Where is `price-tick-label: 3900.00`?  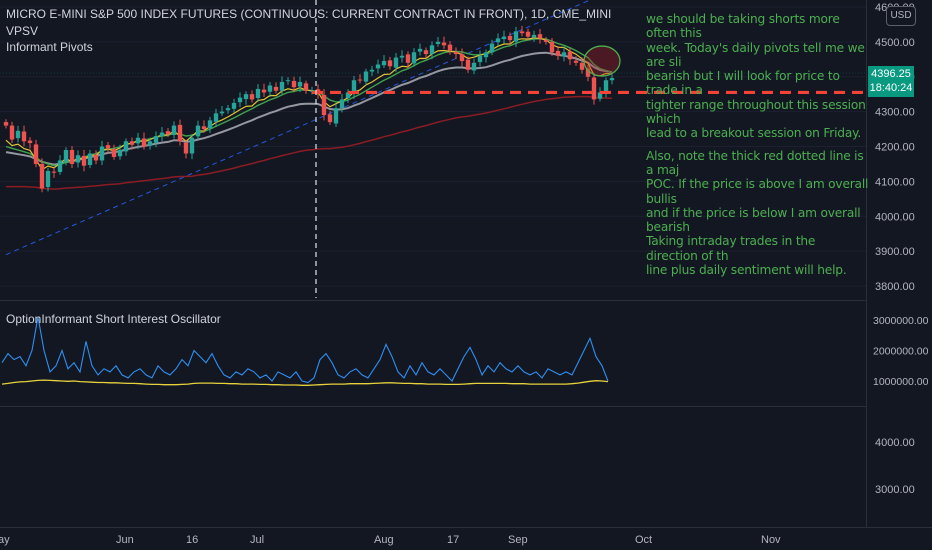
price-tick-label: 3900.00 is located at coordinates (895, 252).